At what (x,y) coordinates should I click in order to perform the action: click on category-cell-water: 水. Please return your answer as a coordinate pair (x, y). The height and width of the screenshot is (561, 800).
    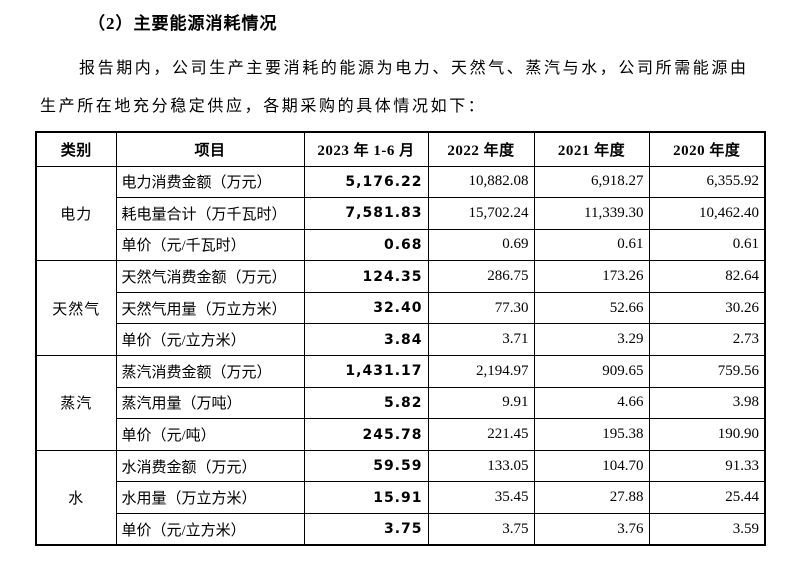
    Looking at the image, I should click on (76, 497).